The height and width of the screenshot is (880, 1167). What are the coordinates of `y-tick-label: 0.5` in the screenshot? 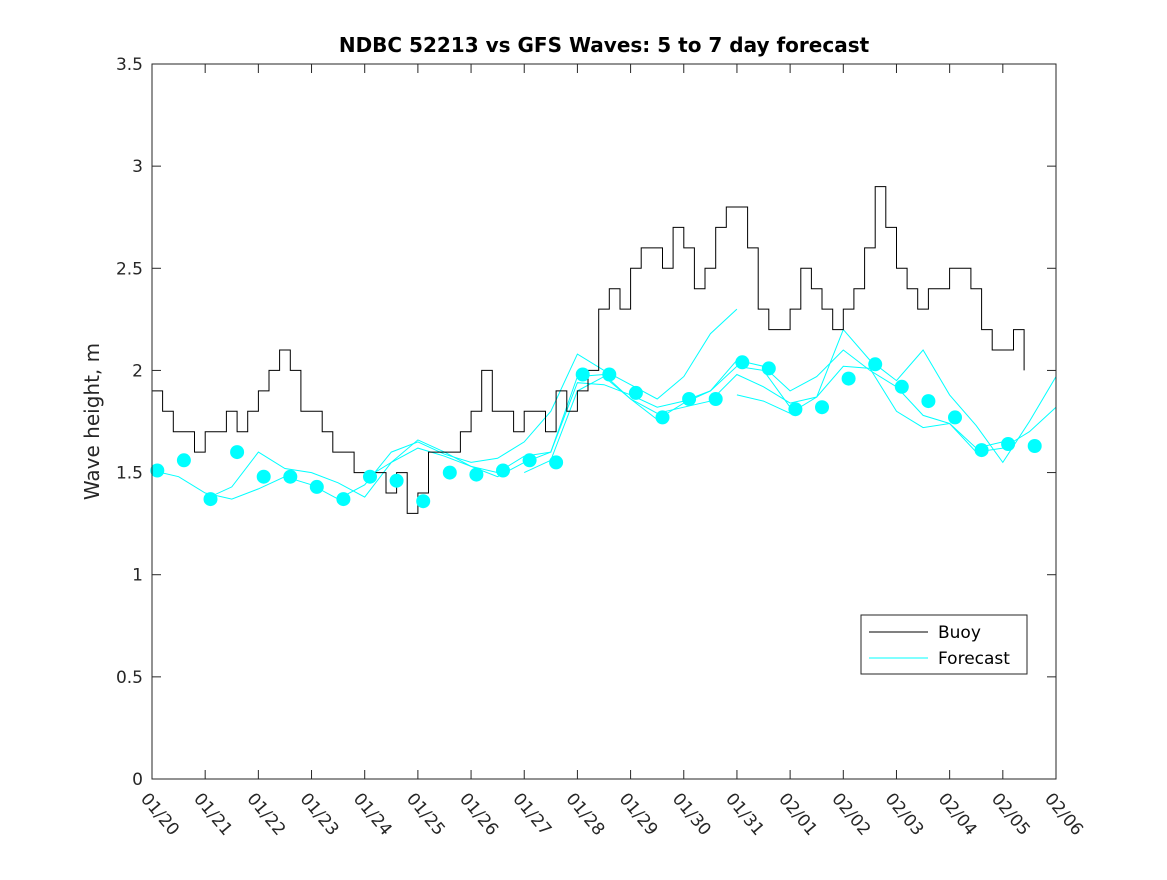 It's located at (129, 678).